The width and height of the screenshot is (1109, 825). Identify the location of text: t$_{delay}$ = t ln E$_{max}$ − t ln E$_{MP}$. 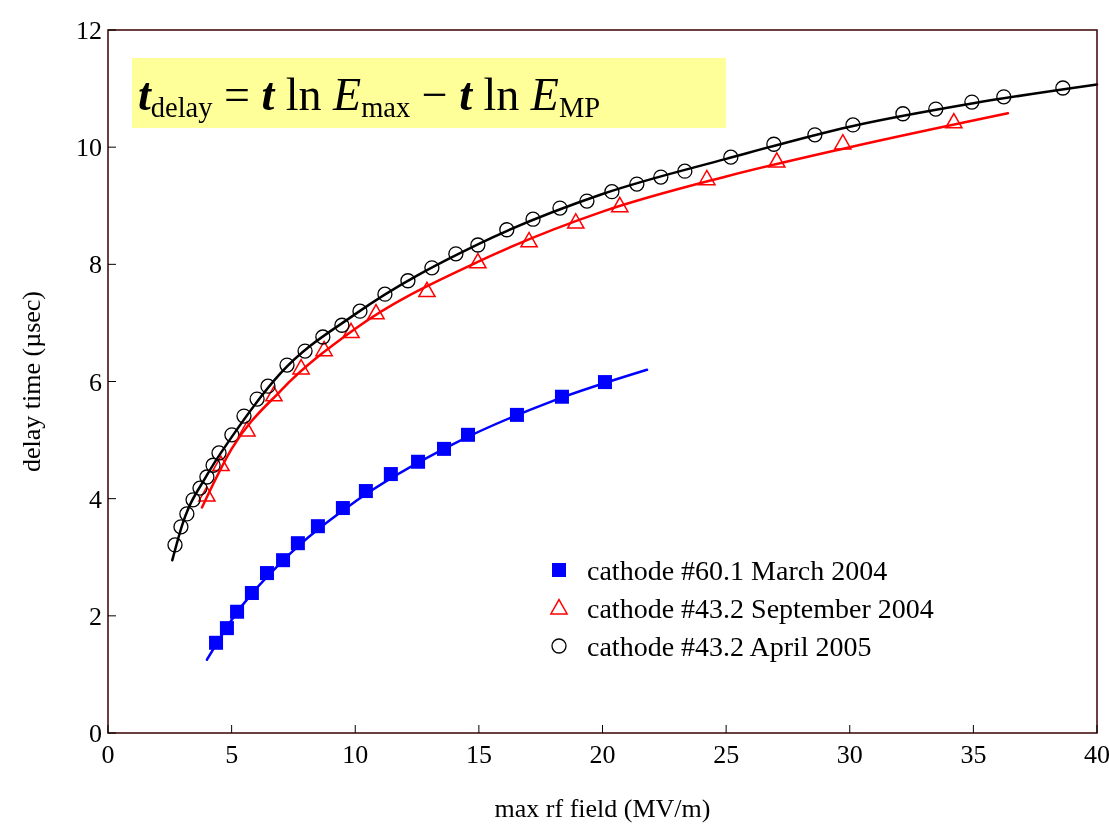
(369, 96).